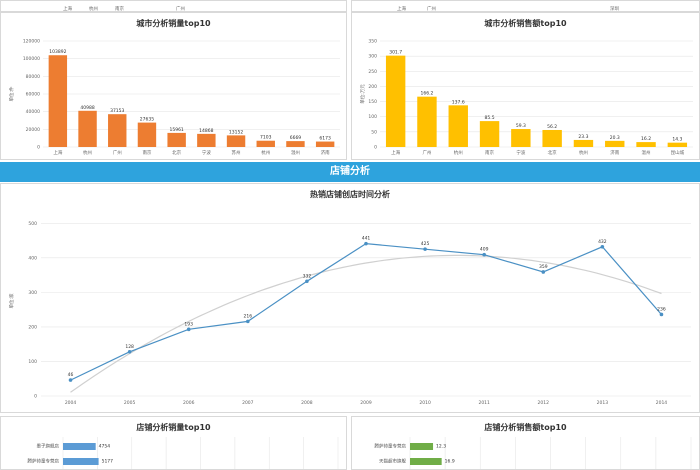 The height and width of the screenshot is (470, 700). What do you see at coordinates (614, 8) in the screenshot?
I see `strip-label: 深圳` at bounding box center [614, 8].